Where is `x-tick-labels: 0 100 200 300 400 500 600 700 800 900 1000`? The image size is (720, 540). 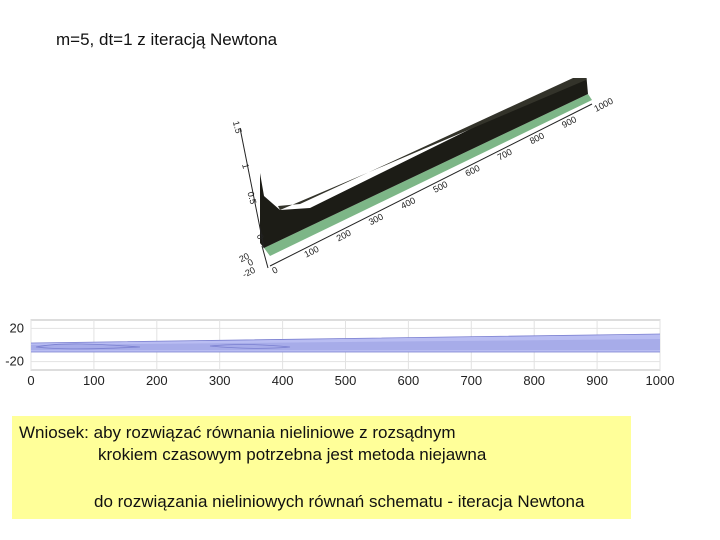 x-tick-labels: 0 100 200 300 400 500 600 700 800 900 1000 is located at coordinates (350, 380).